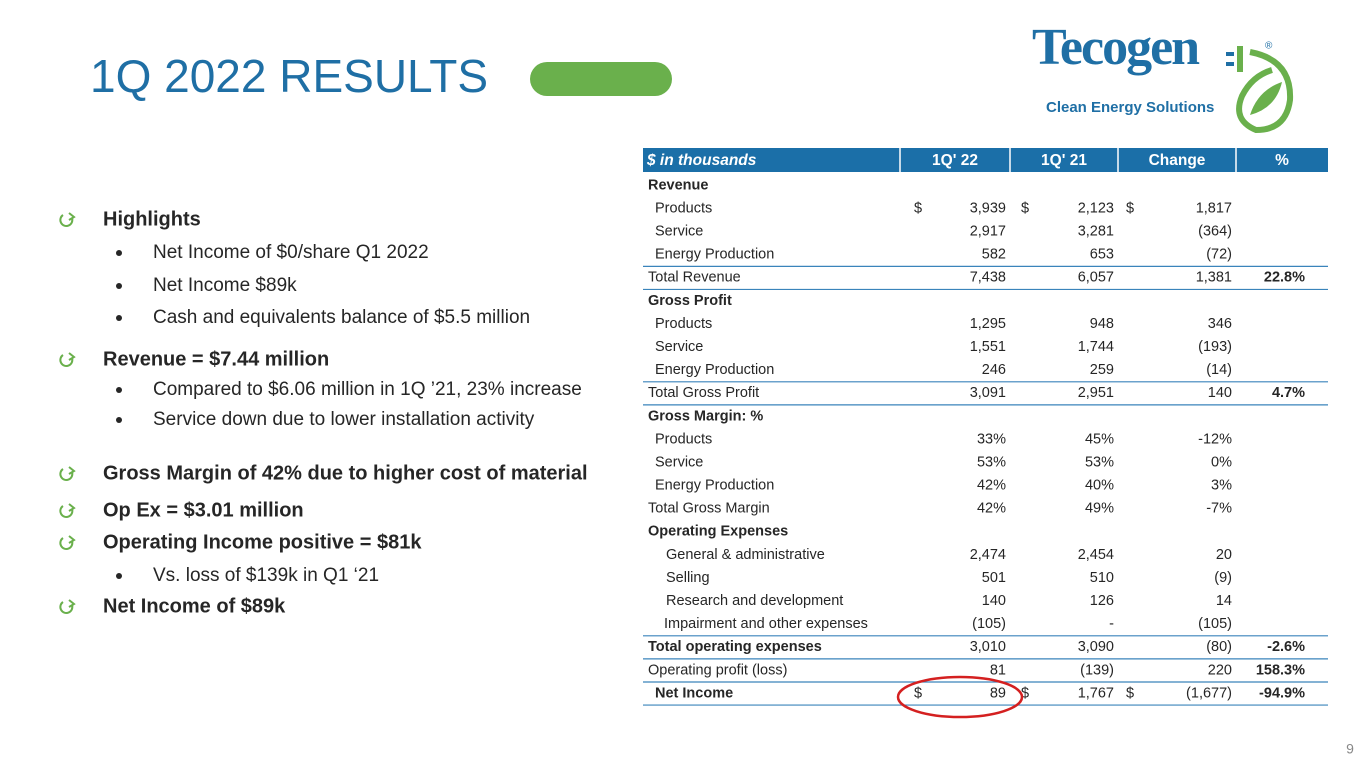 The width and height of the screenshot is (1365, 768). What do you see at coordinates (1215, 439) in the screenshot?
I see `table-cell: -12%` at bounding box center [1215, 439].